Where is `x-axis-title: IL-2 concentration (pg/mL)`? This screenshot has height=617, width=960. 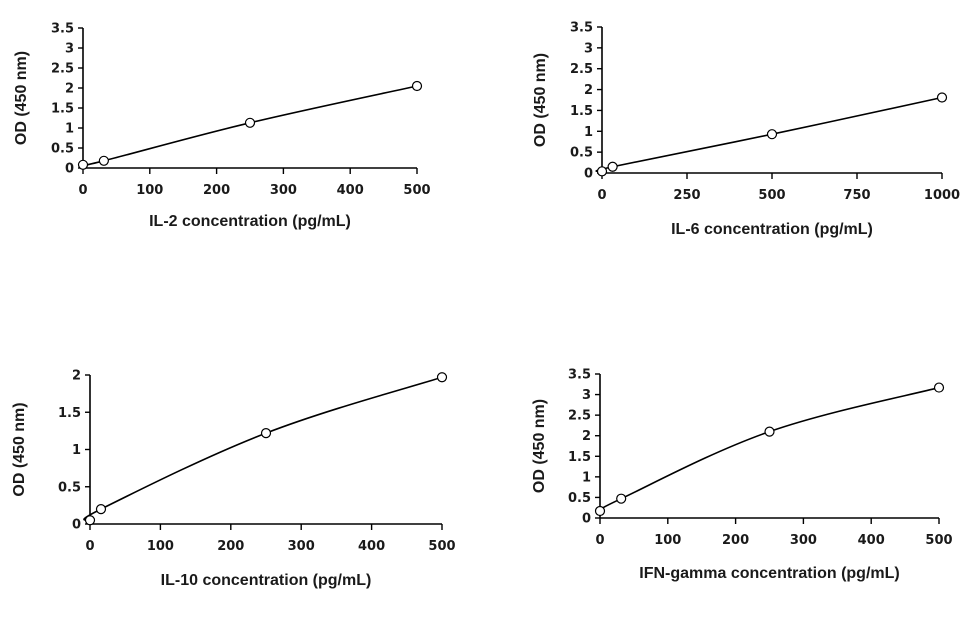 x-axis-title: IL-2 concentration (pg/mL) is located at coordinates (250, 221).